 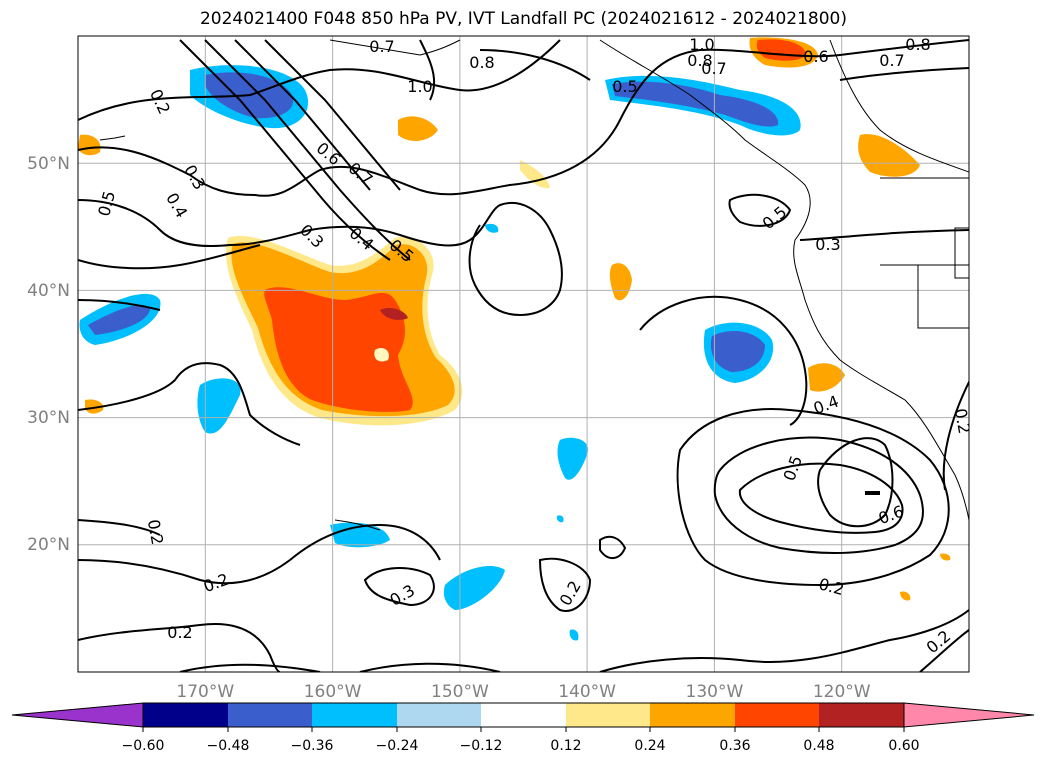 I want to click on colorbar-extend-low, so click(x=77, y=715).